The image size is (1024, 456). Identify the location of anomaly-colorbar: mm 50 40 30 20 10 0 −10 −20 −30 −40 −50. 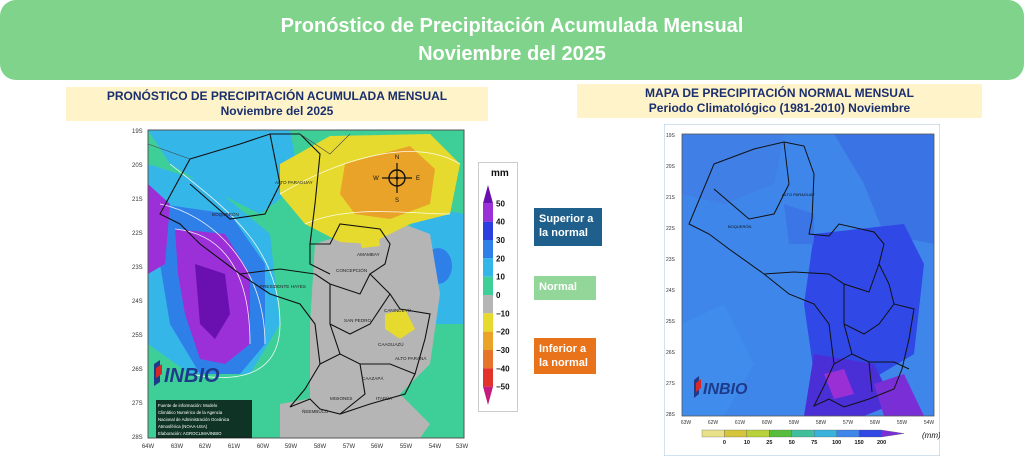
(496, 286).